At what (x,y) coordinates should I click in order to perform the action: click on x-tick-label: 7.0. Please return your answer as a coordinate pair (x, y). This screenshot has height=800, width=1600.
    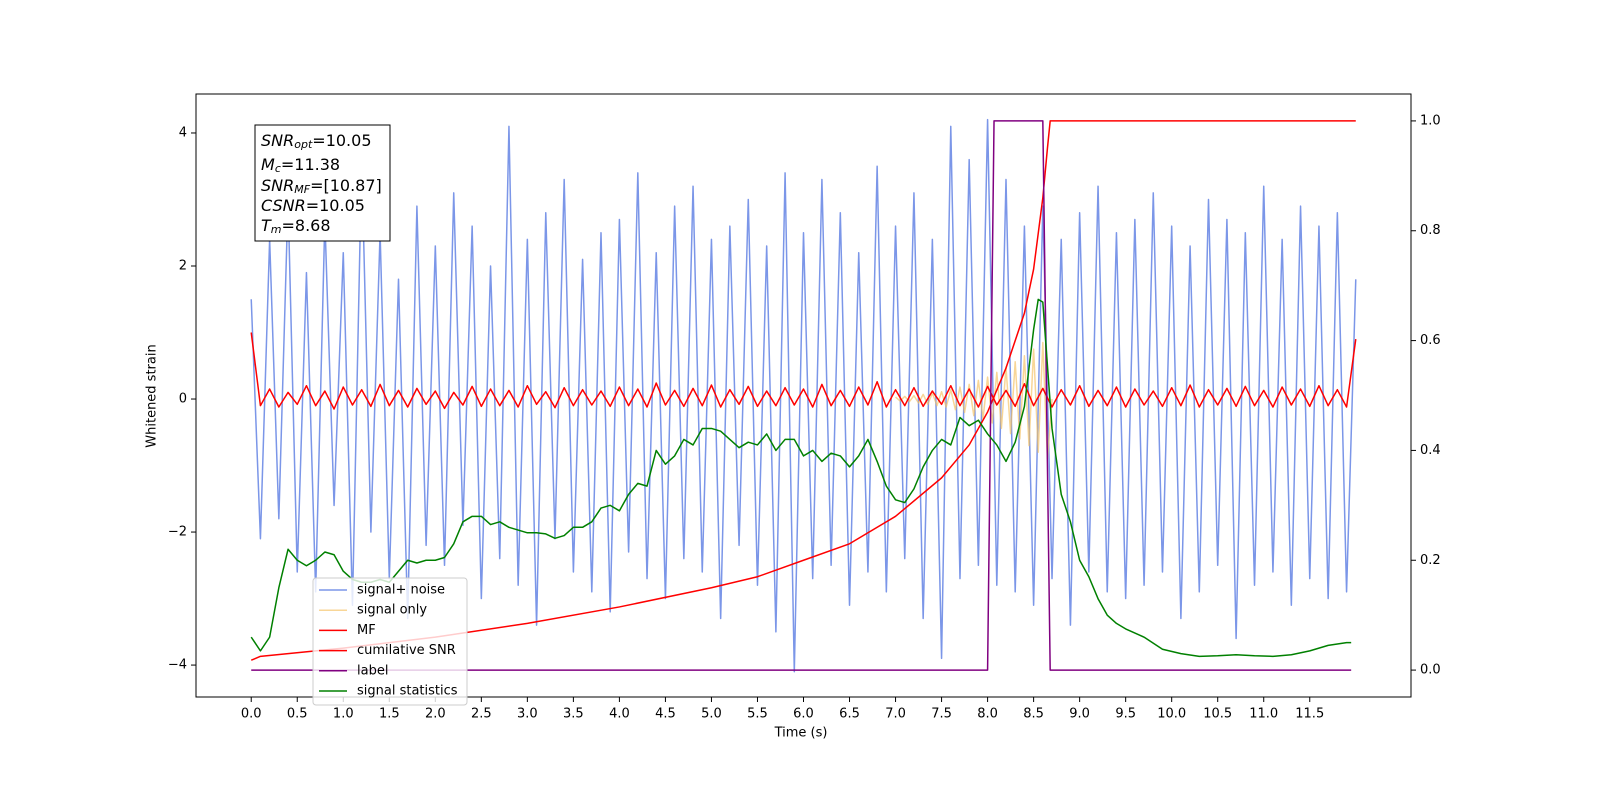
    Looking at the image, I should click on (895, 714).